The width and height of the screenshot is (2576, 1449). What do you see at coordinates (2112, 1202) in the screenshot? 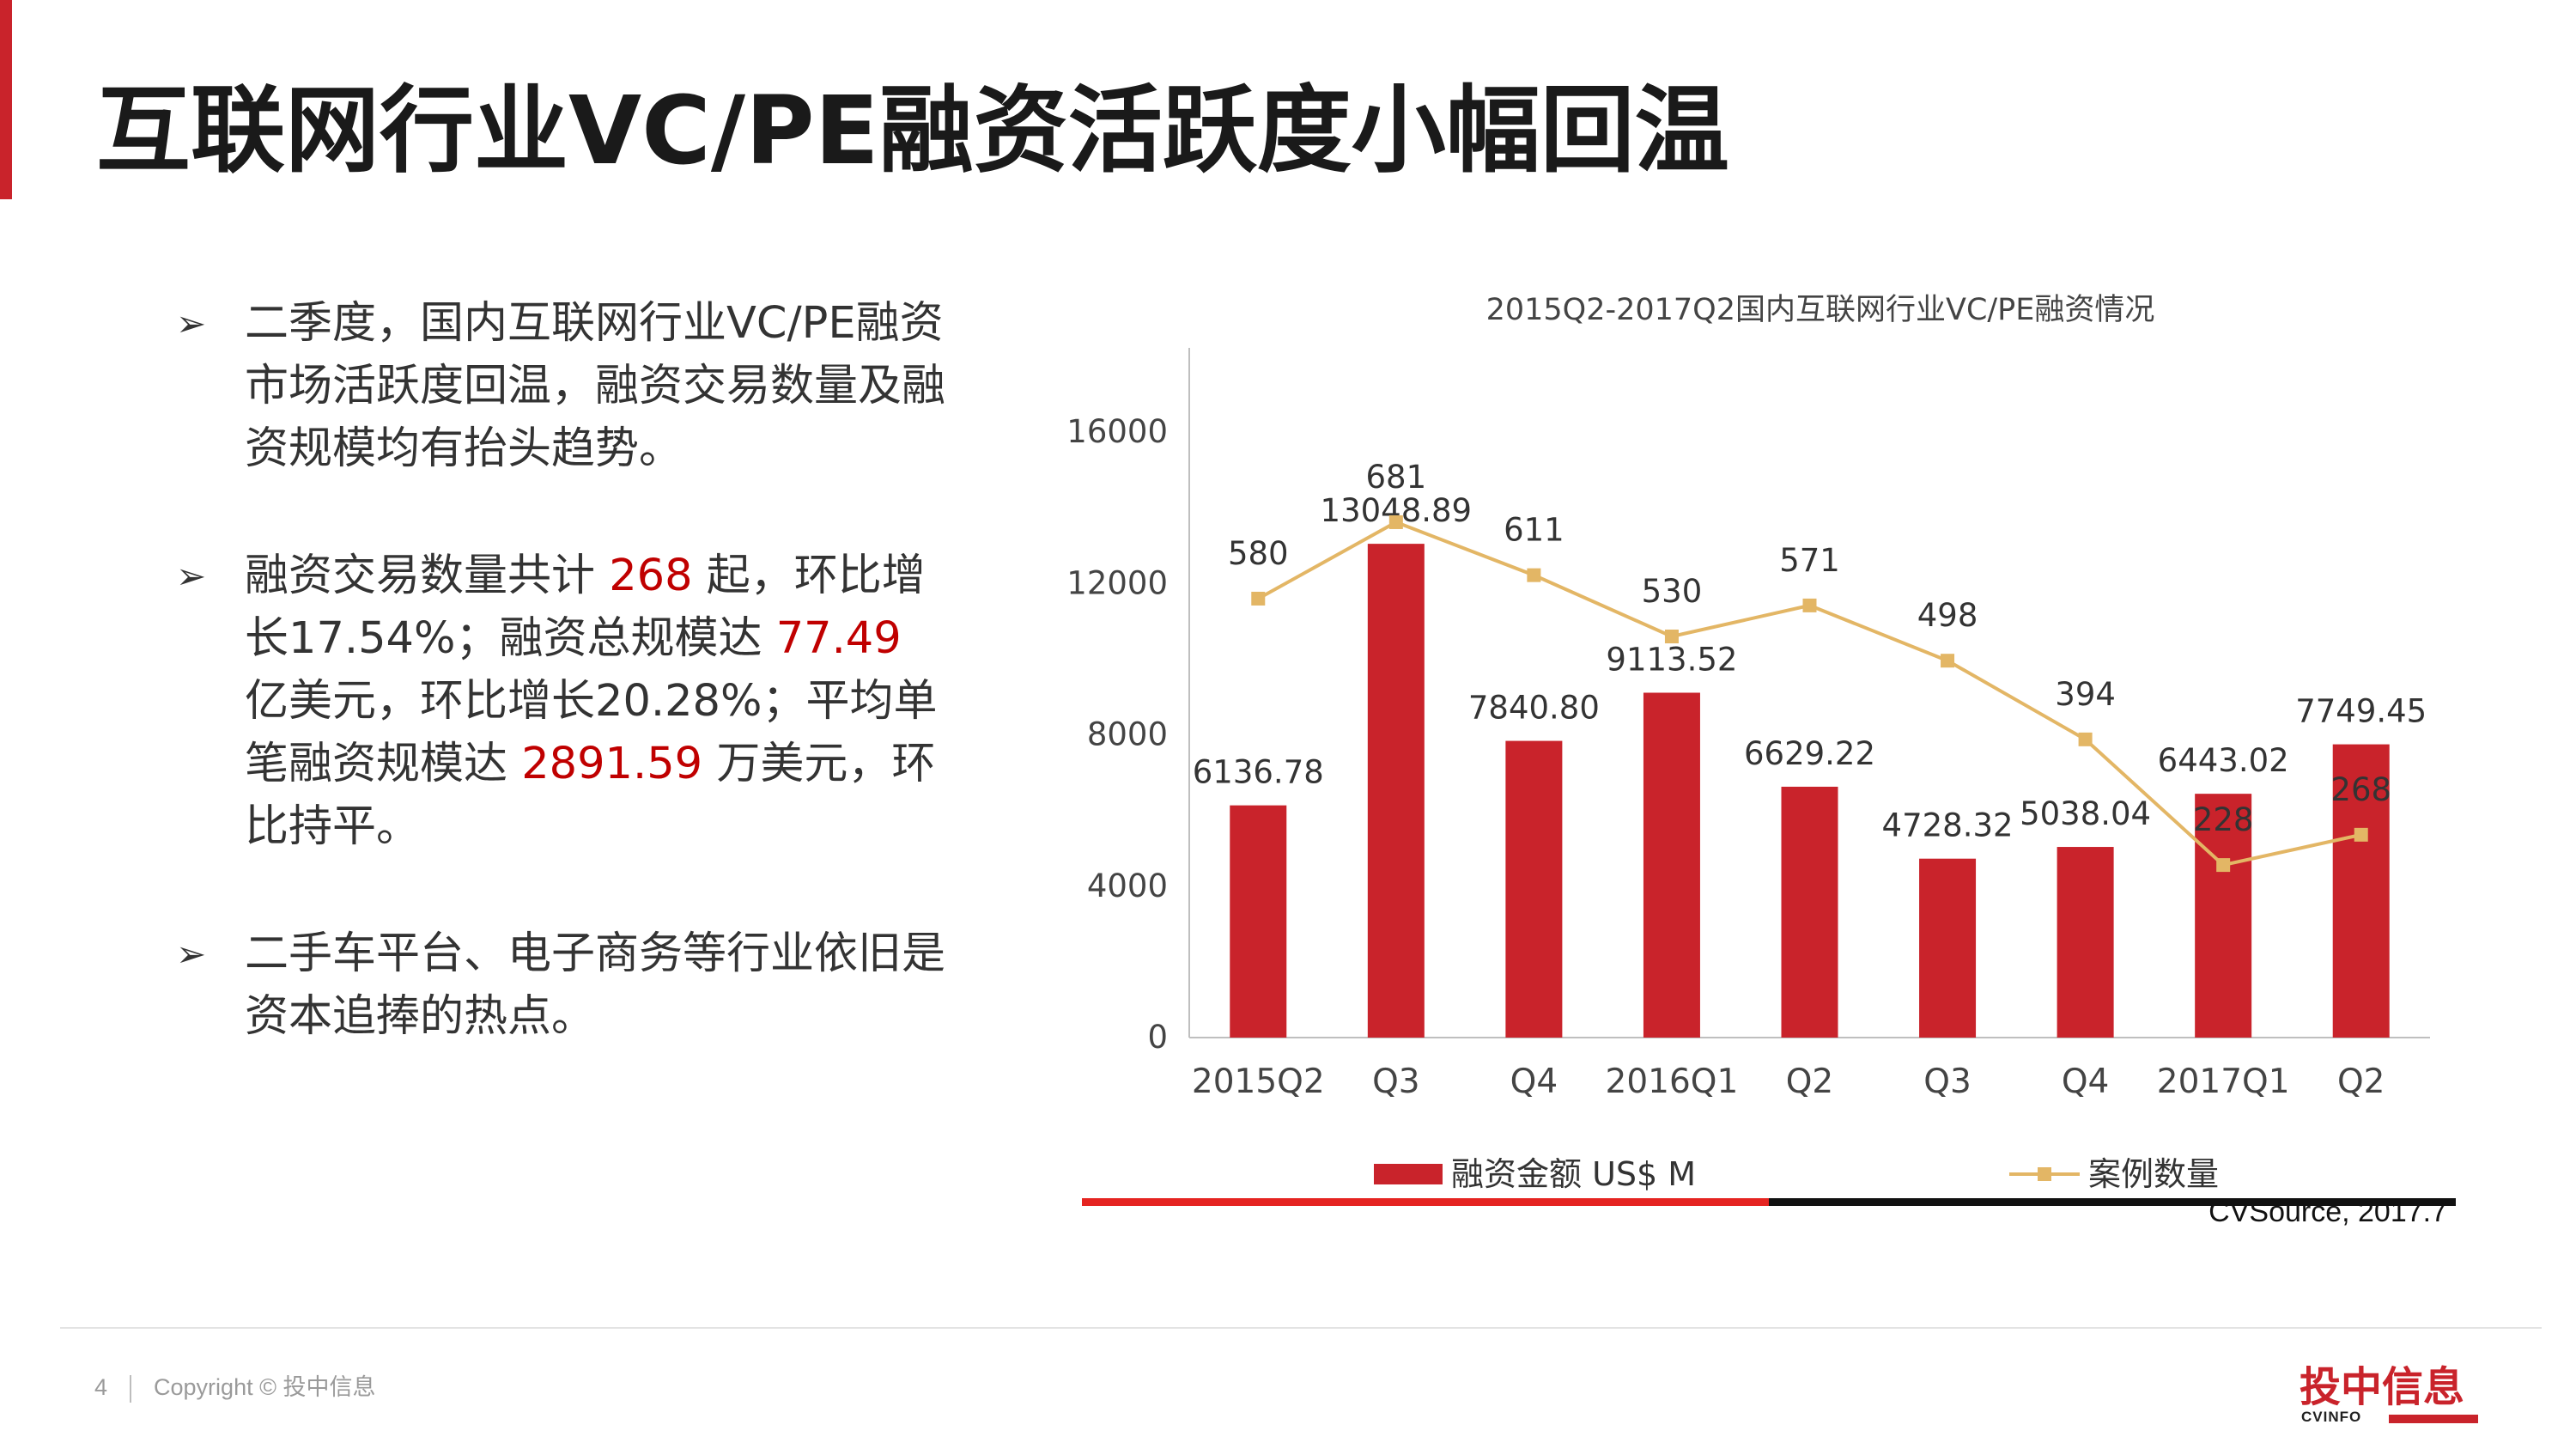
I see `underline-black` at bounding box center [2112, 1202].